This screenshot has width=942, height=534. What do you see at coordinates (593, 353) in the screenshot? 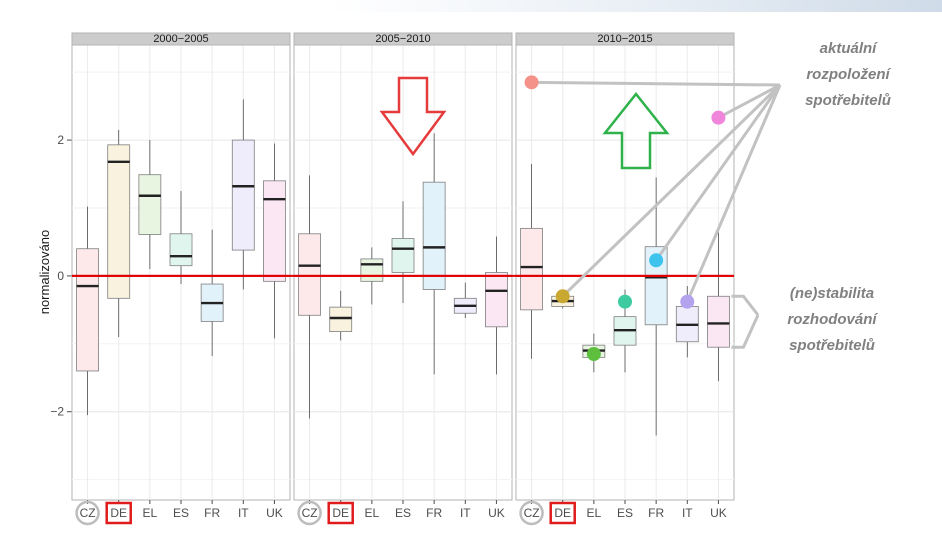
I see `point-el` at bounding box center [593, 353].